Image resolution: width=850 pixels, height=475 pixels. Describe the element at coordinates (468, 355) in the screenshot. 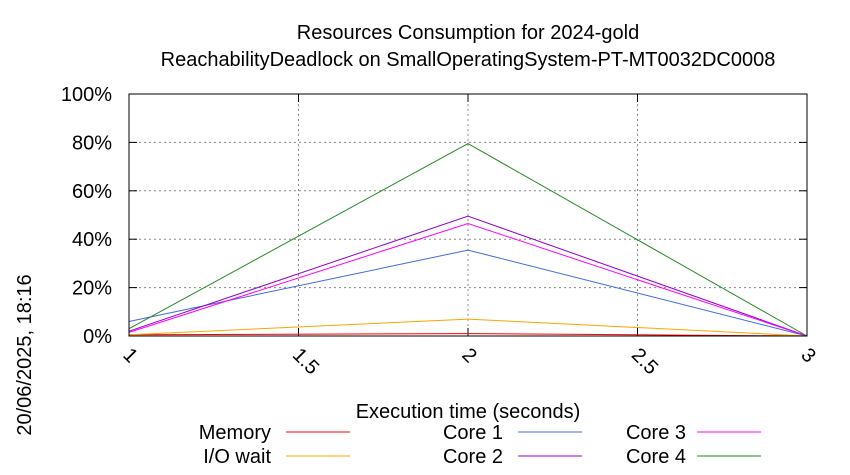

I see `x-tick-label: 2` at that location.